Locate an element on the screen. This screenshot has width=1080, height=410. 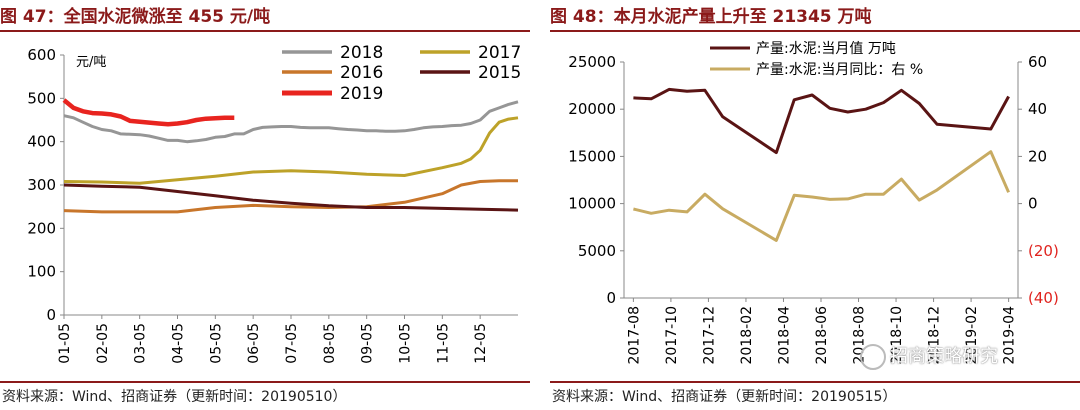
left-y-tick-label: 15000 is located at coordinates (592, 156).